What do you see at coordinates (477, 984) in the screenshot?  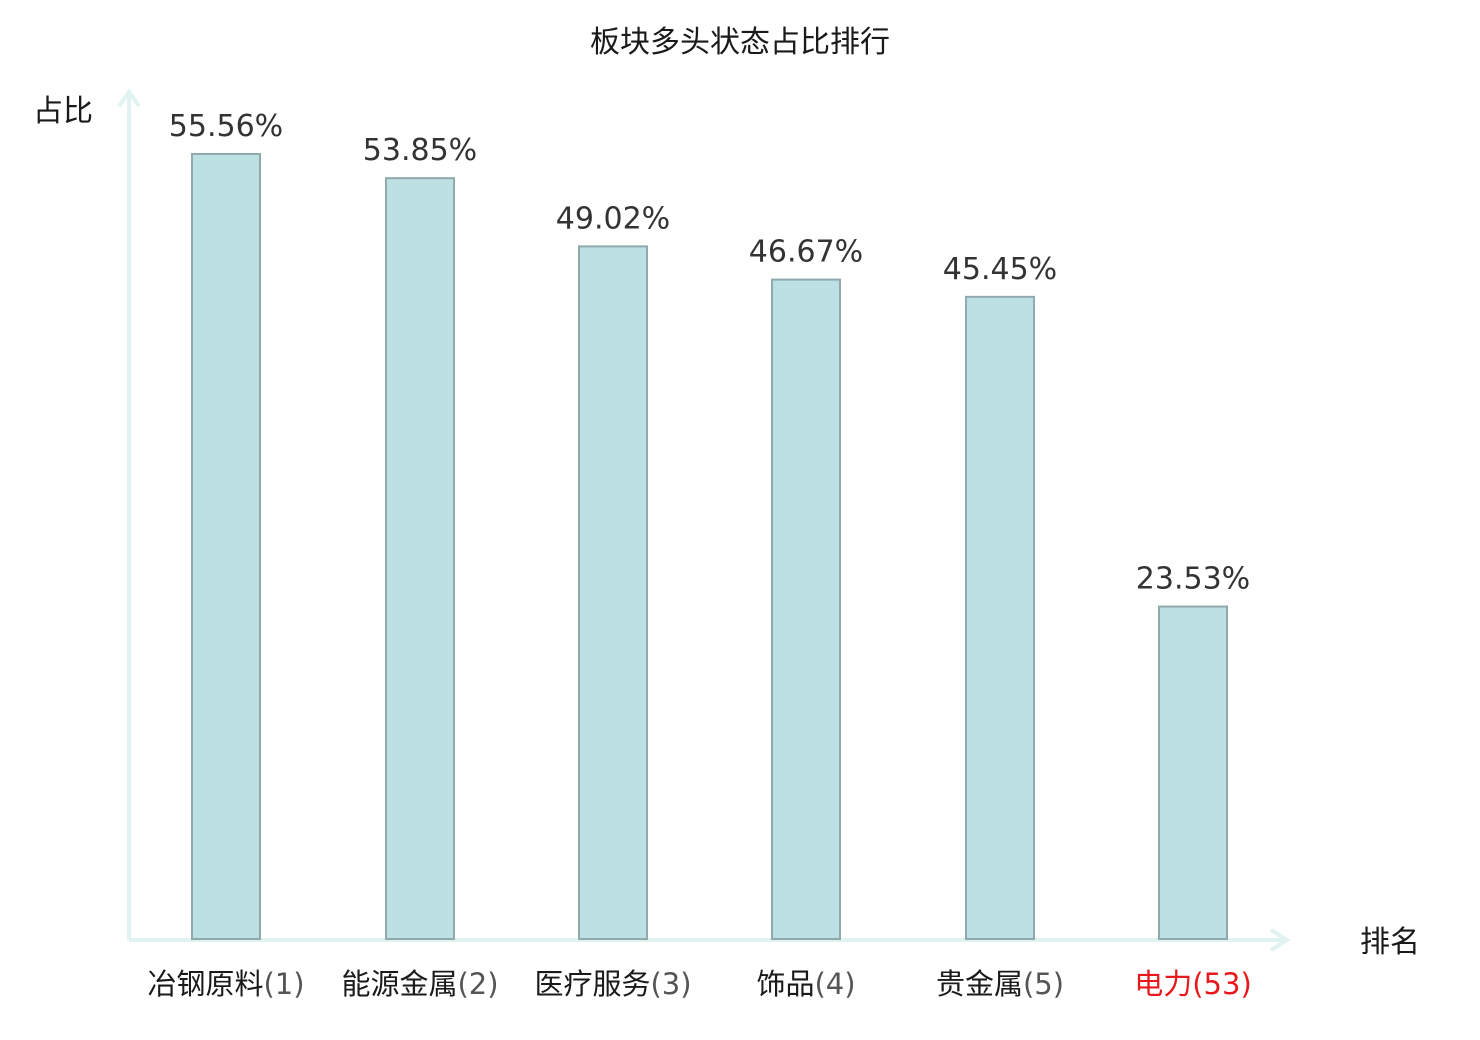 I see `category-rank-2: (2)` at bounding box center [477, 984].